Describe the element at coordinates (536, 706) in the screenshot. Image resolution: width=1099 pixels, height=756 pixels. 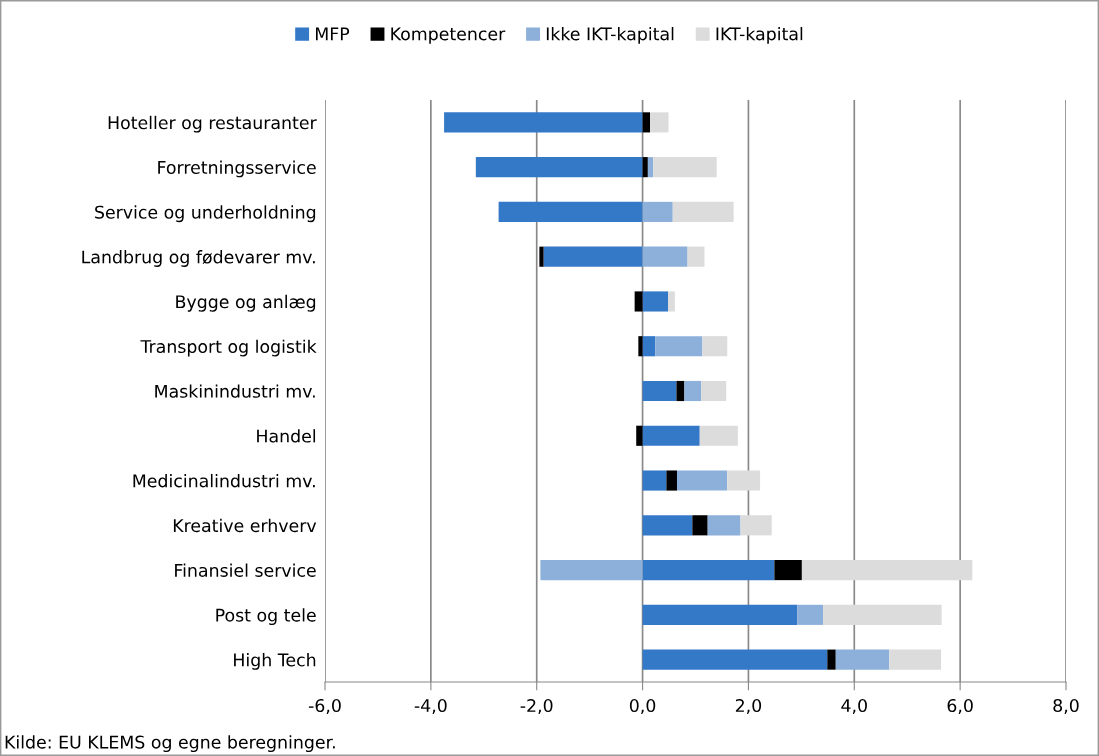
I see `x-tick-label: -2,0` at that location.